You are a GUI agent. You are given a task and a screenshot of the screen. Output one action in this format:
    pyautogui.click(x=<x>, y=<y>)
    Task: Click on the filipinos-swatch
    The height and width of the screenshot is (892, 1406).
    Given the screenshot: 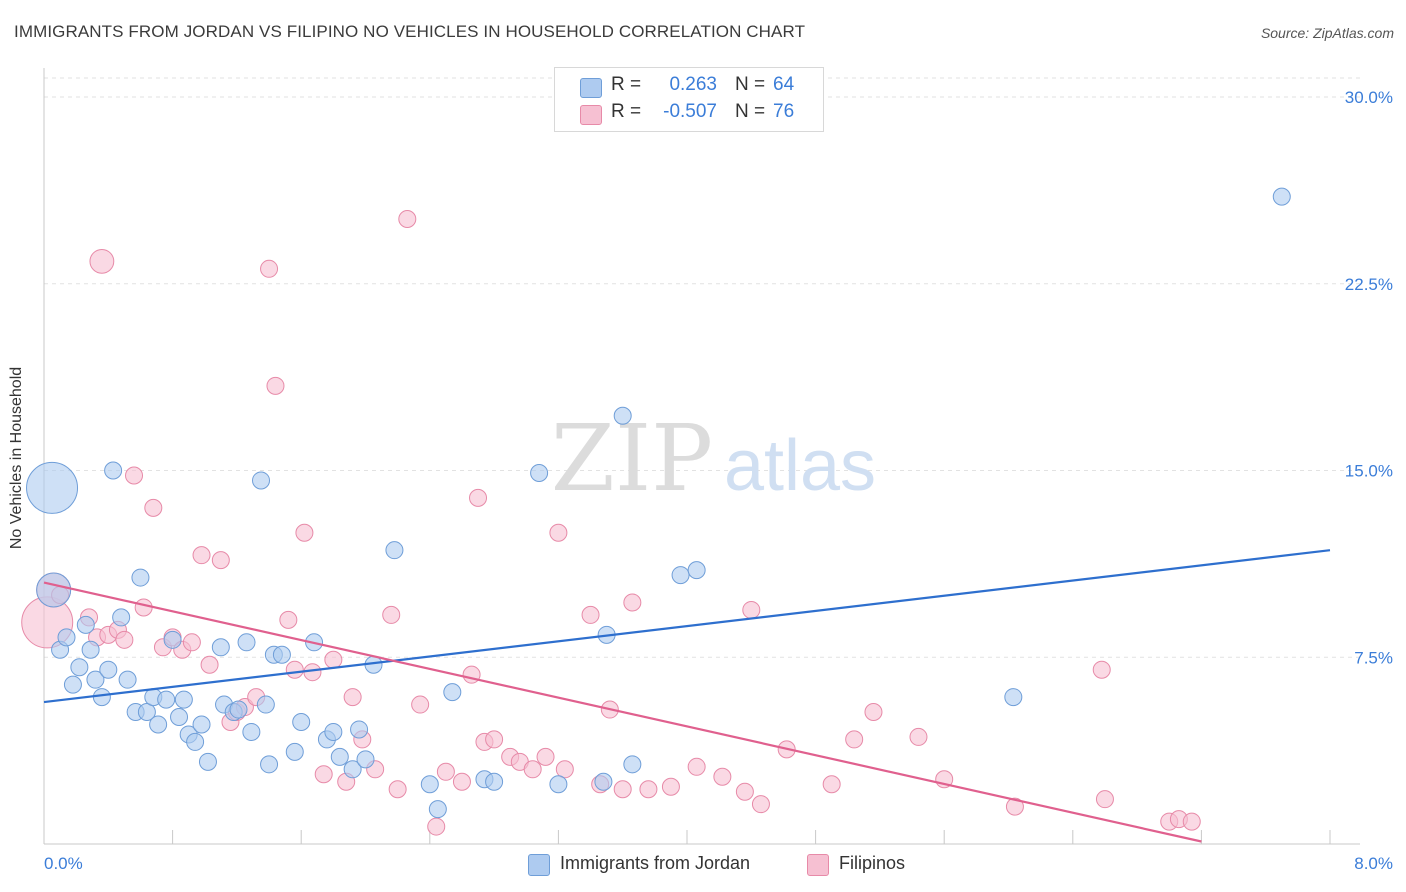 What is the action you would take?
    pyautogui.click(x=591, y=115)
    